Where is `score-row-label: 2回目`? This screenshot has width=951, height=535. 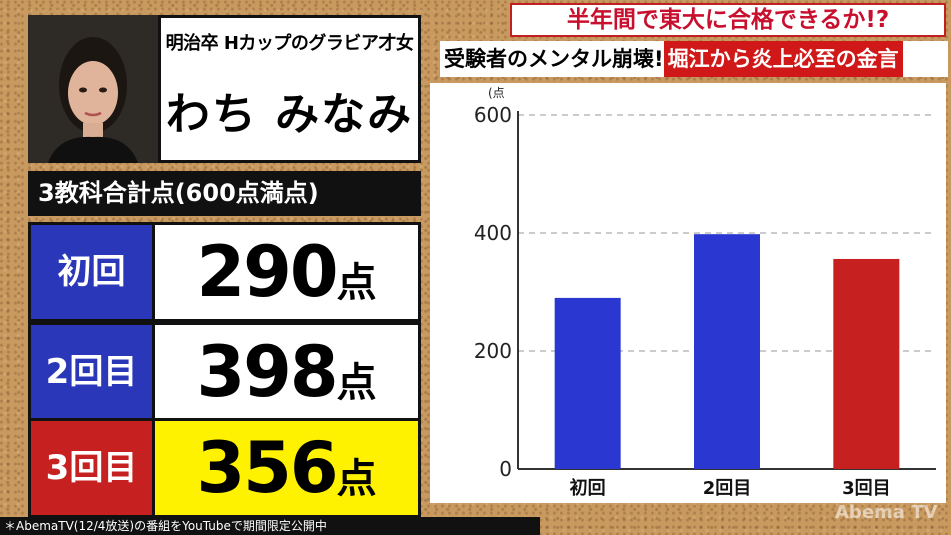 score-row-label: 2回目 is located at coordinates (91, 372).